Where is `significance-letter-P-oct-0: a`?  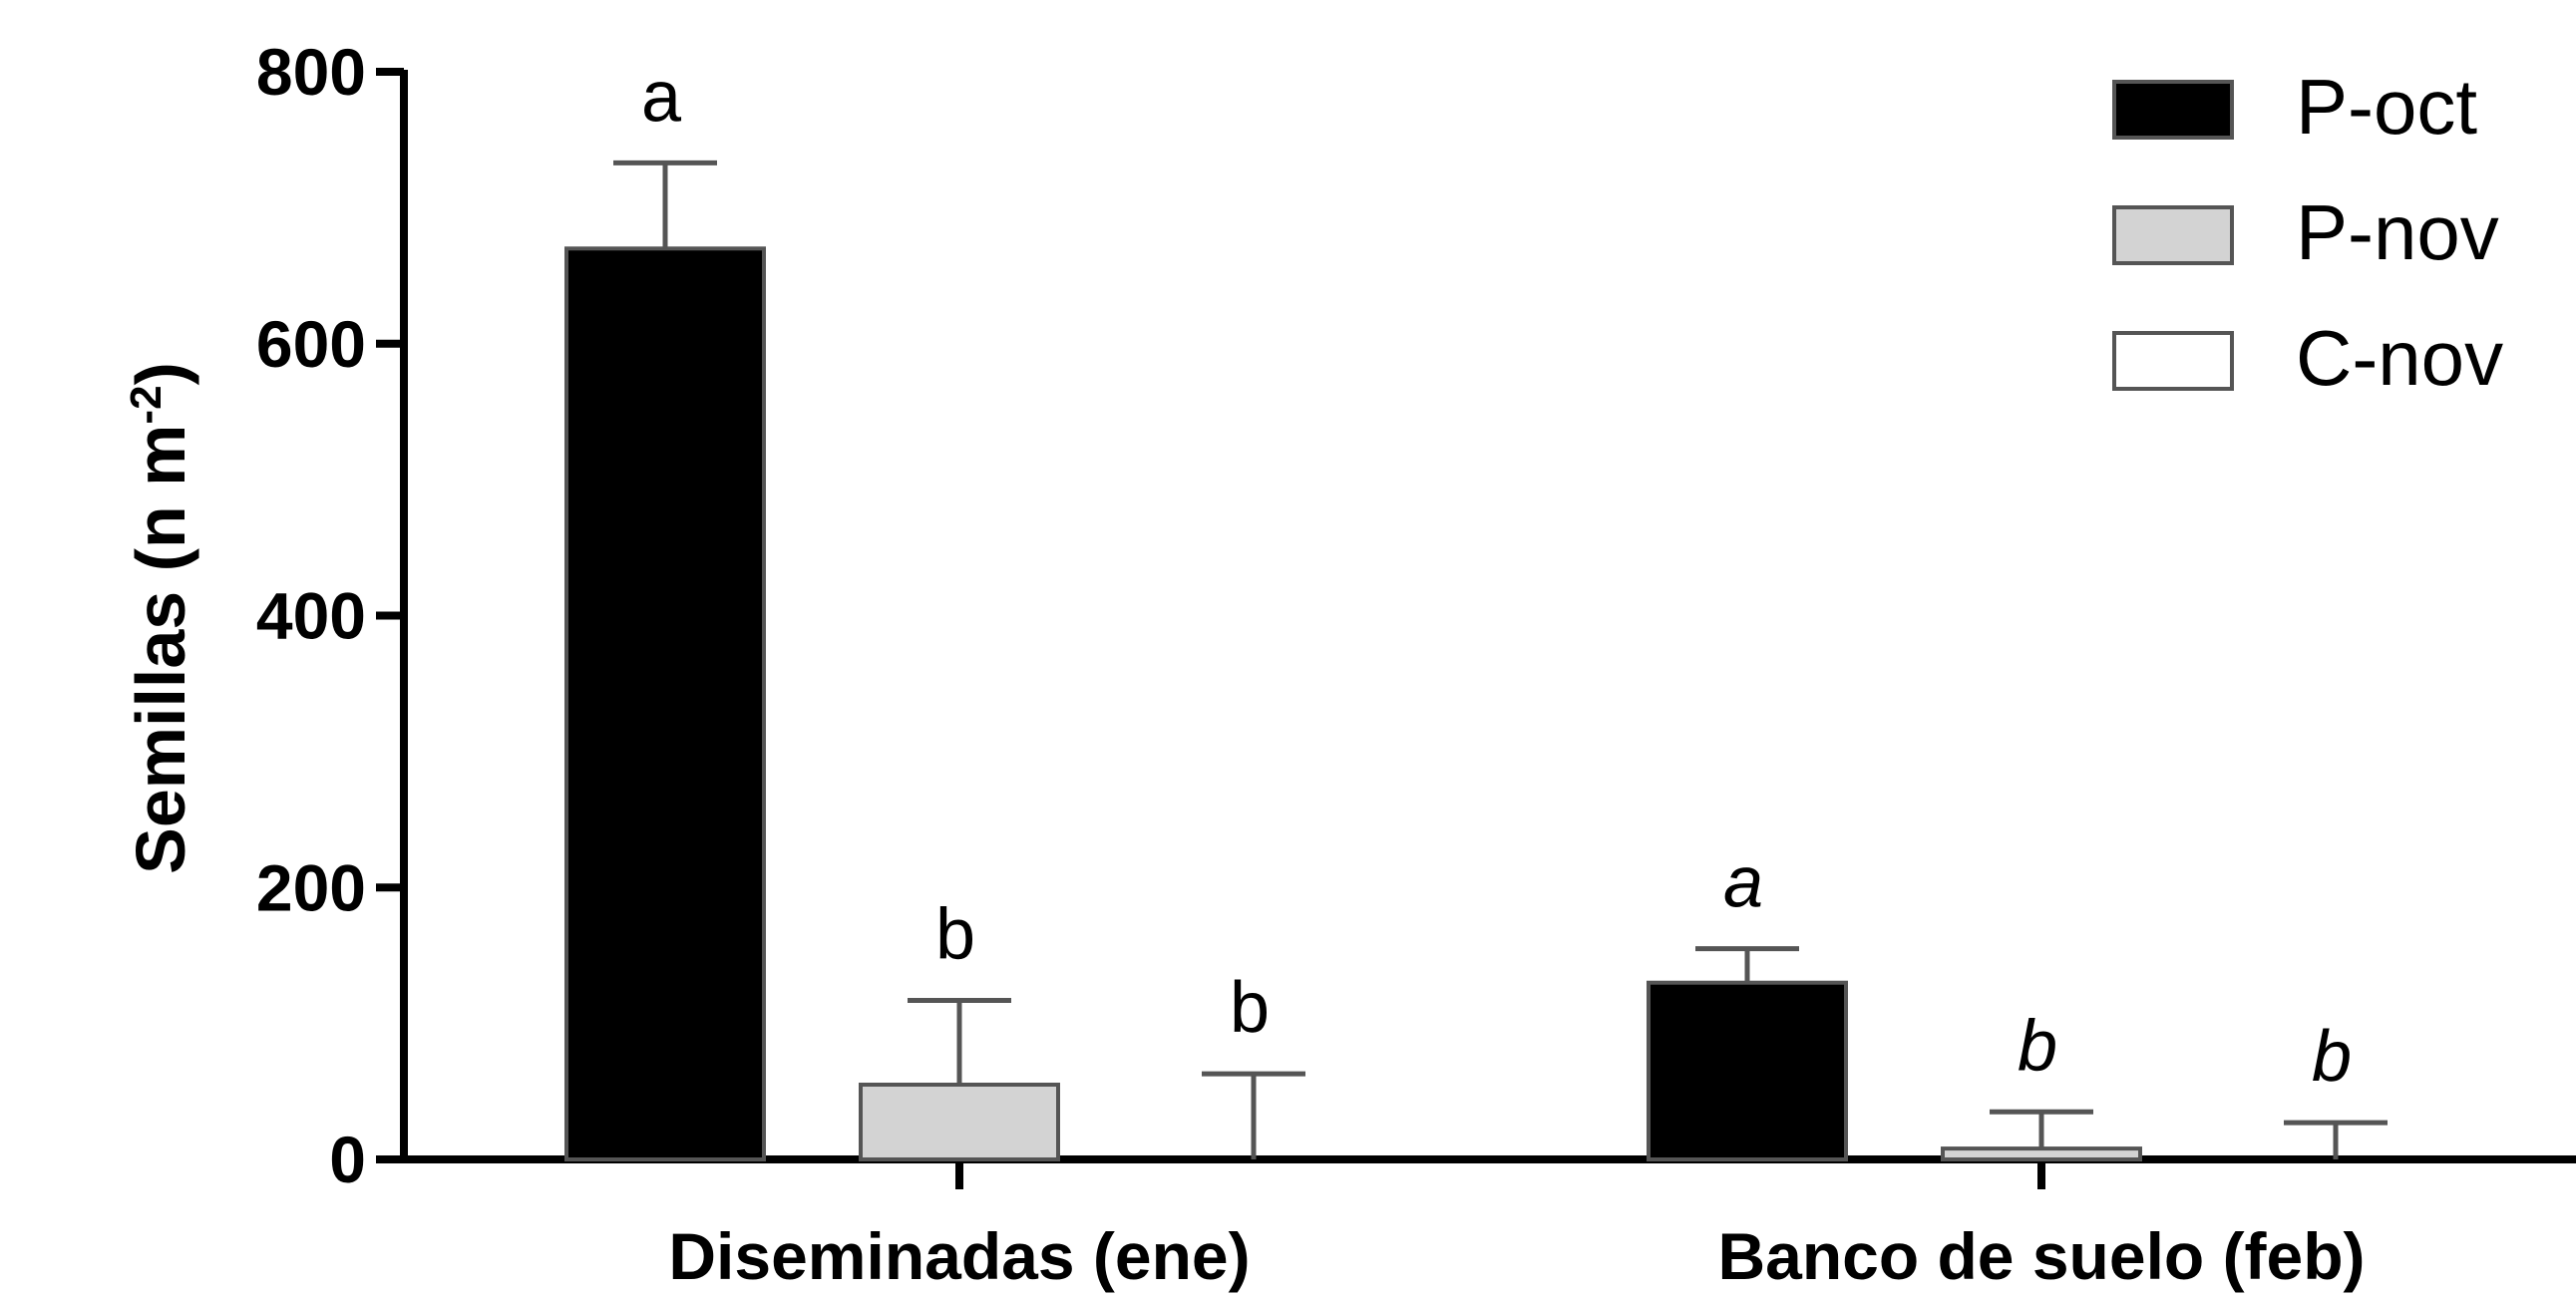 significance-letter-P-oct-0: a is located at coordinates (661, 97).